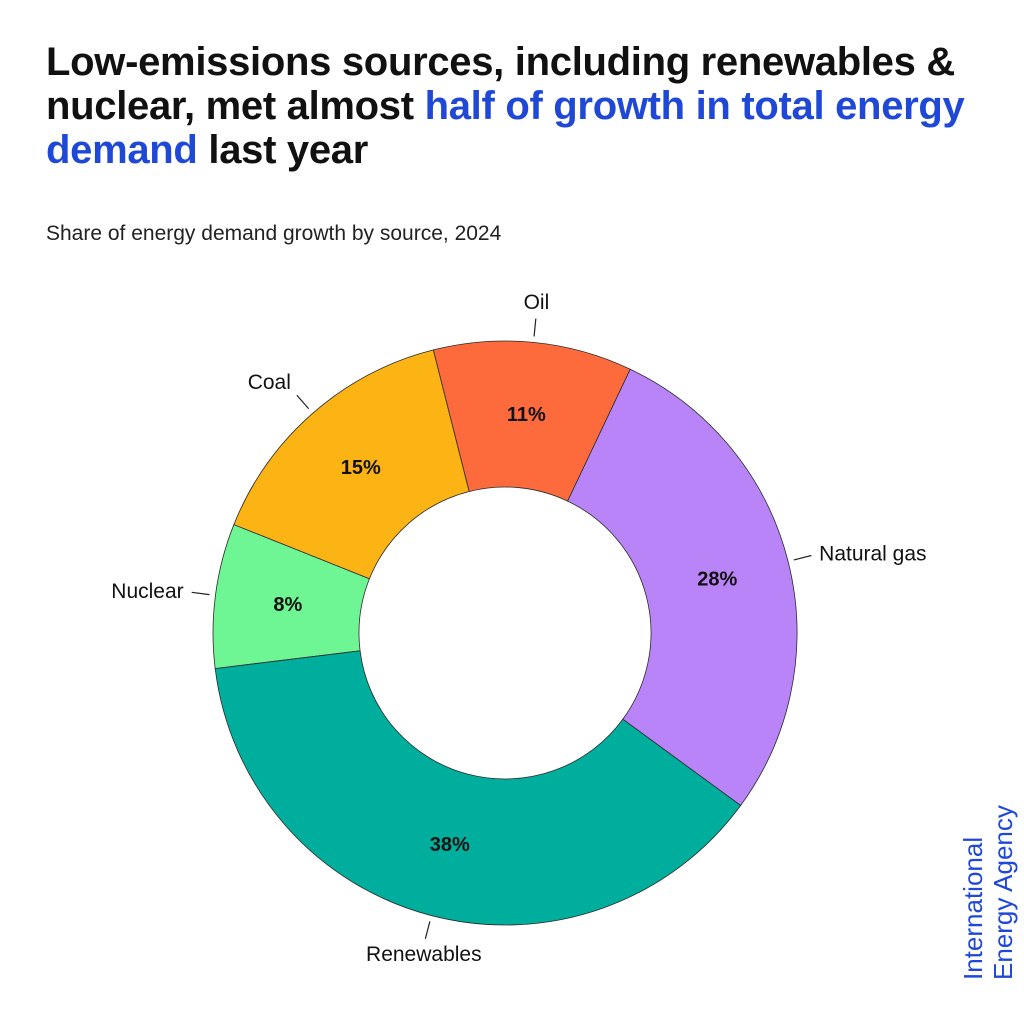 The width and height of the screenshot is (1024, 1024). I want to click on leader-line-coal, so click(303, 402).